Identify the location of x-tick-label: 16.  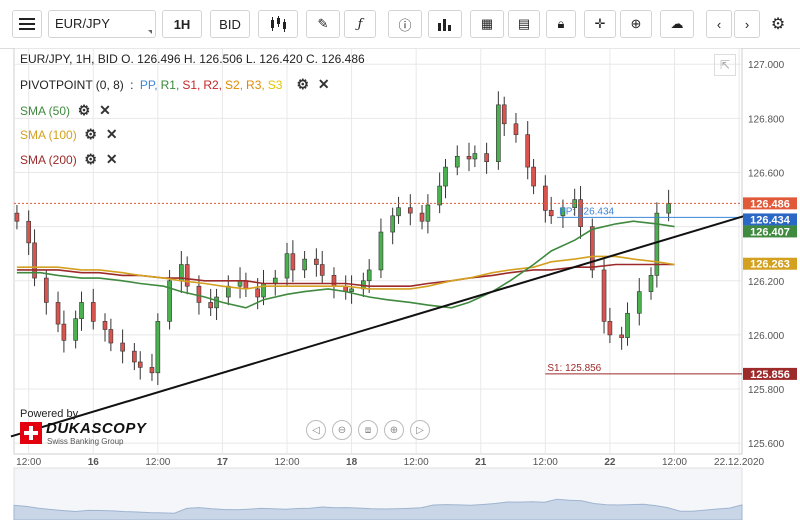
(94, 462).